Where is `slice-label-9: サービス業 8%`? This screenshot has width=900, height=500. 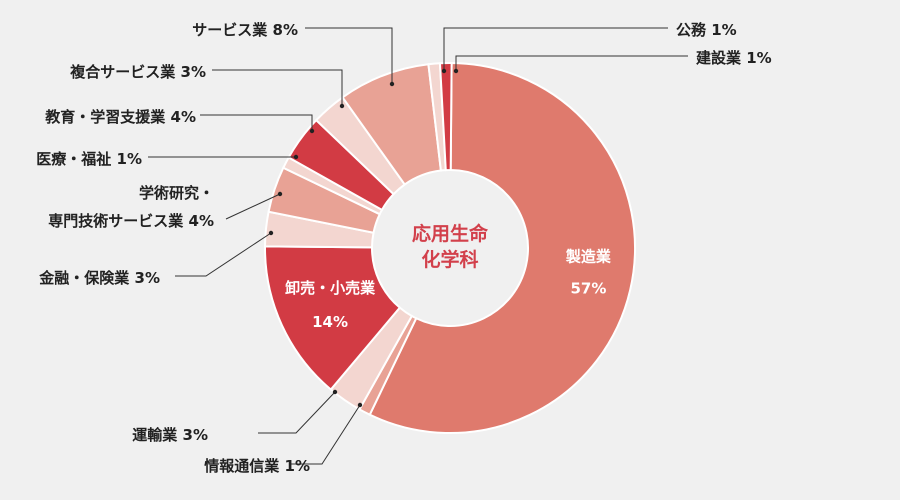 slice-label-9: サービス業 8% is located at coordinates (245, 30).